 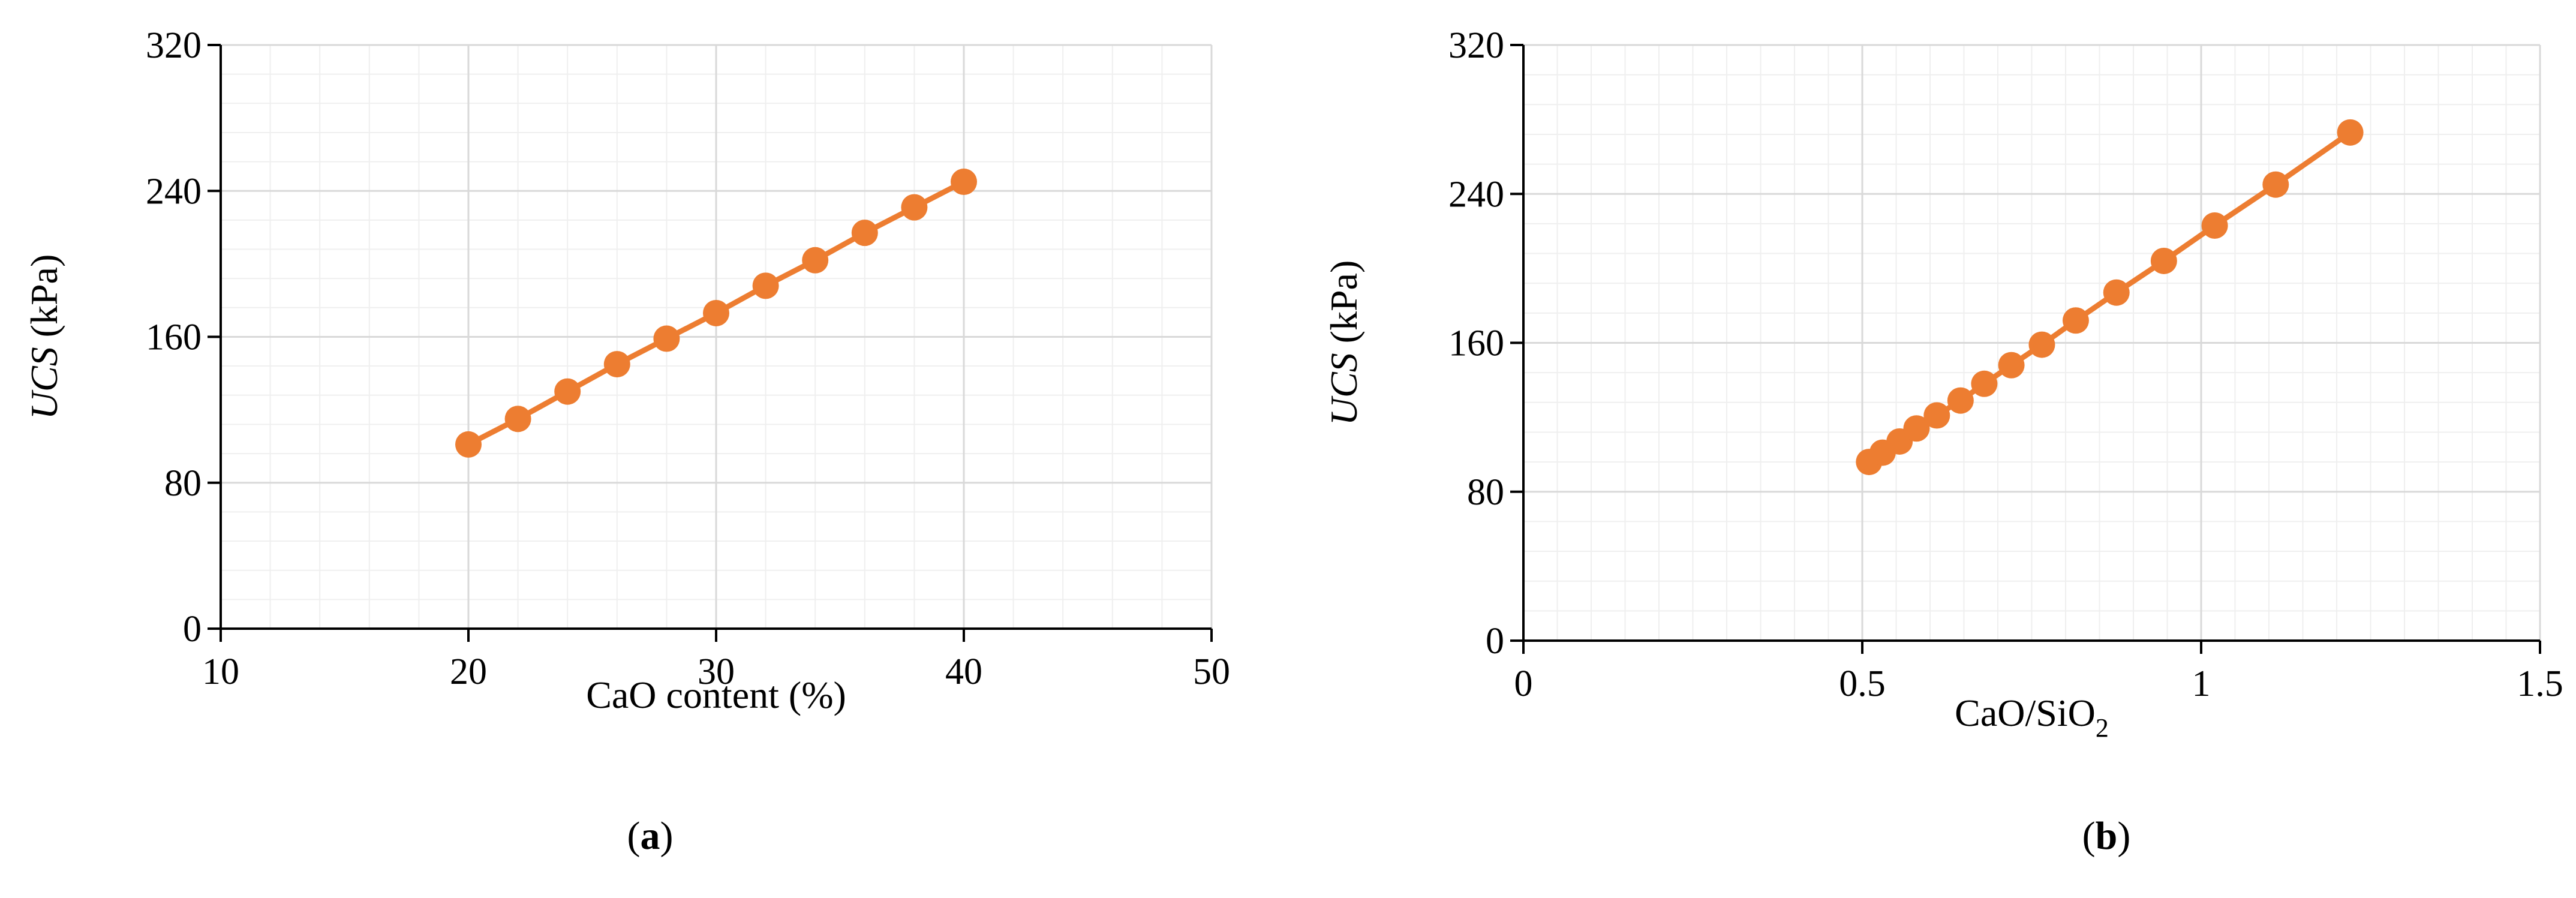 I want to click on chart-b-y-tick-label: 160, so click(x=1476, y=343).